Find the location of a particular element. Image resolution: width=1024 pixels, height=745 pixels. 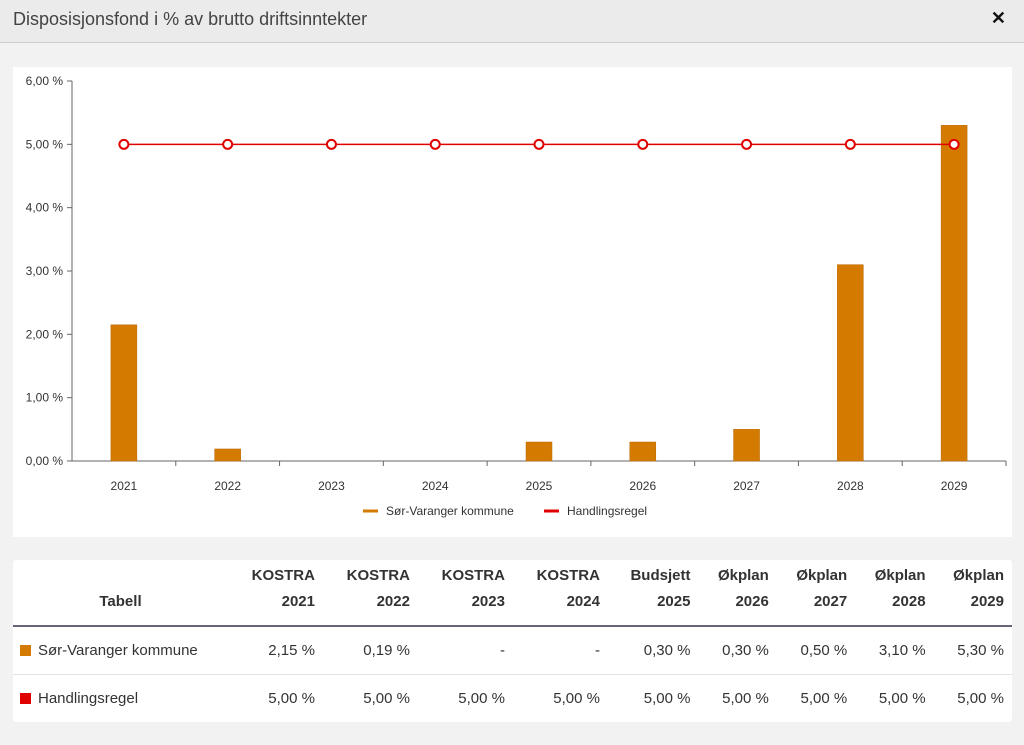

column-header: Økplan 2026 is located at coordinates (737, 593).